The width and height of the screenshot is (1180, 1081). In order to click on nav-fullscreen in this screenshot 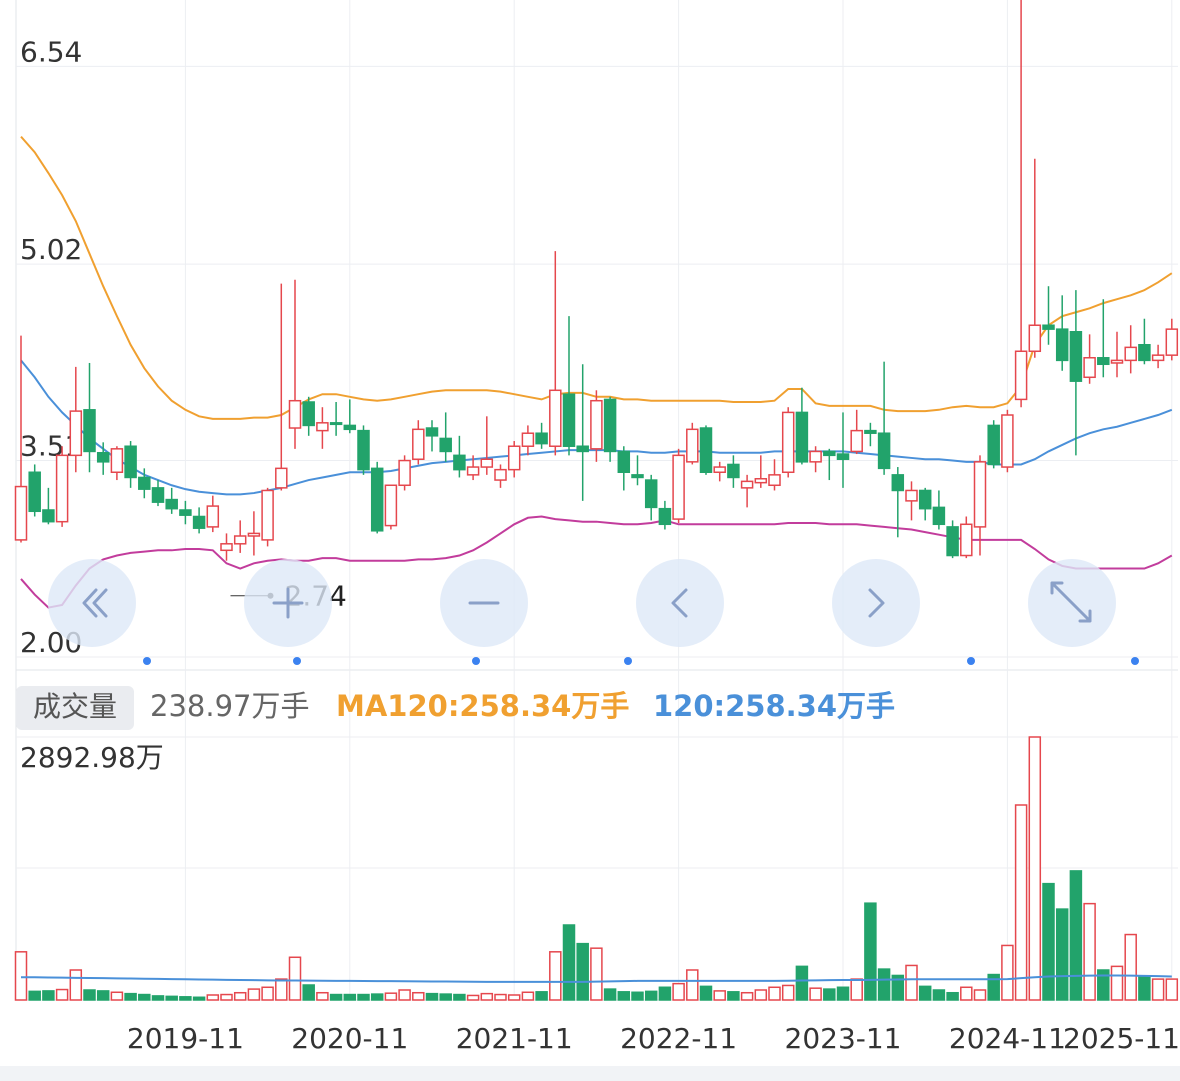, I will do `click(1072, 603)`.